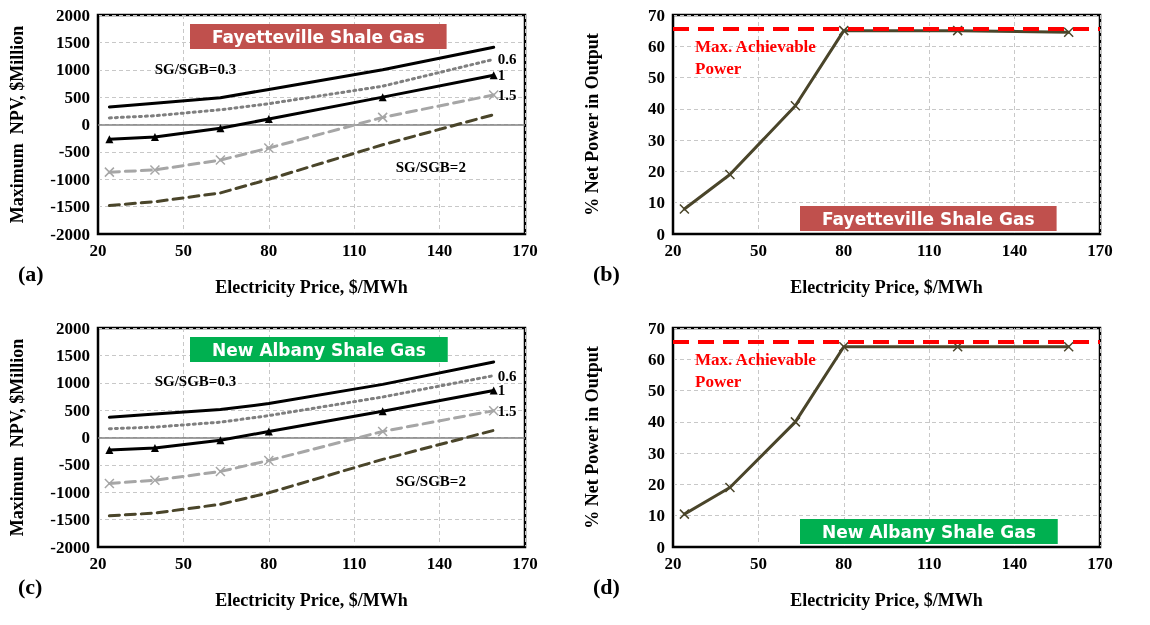 Image resolution: width=1150 pixels, height=625 pixels. What do you see at coordinates (507, 375) in the screenshot?
I see `series-label: 0.6` at bounding box center [507, 375].